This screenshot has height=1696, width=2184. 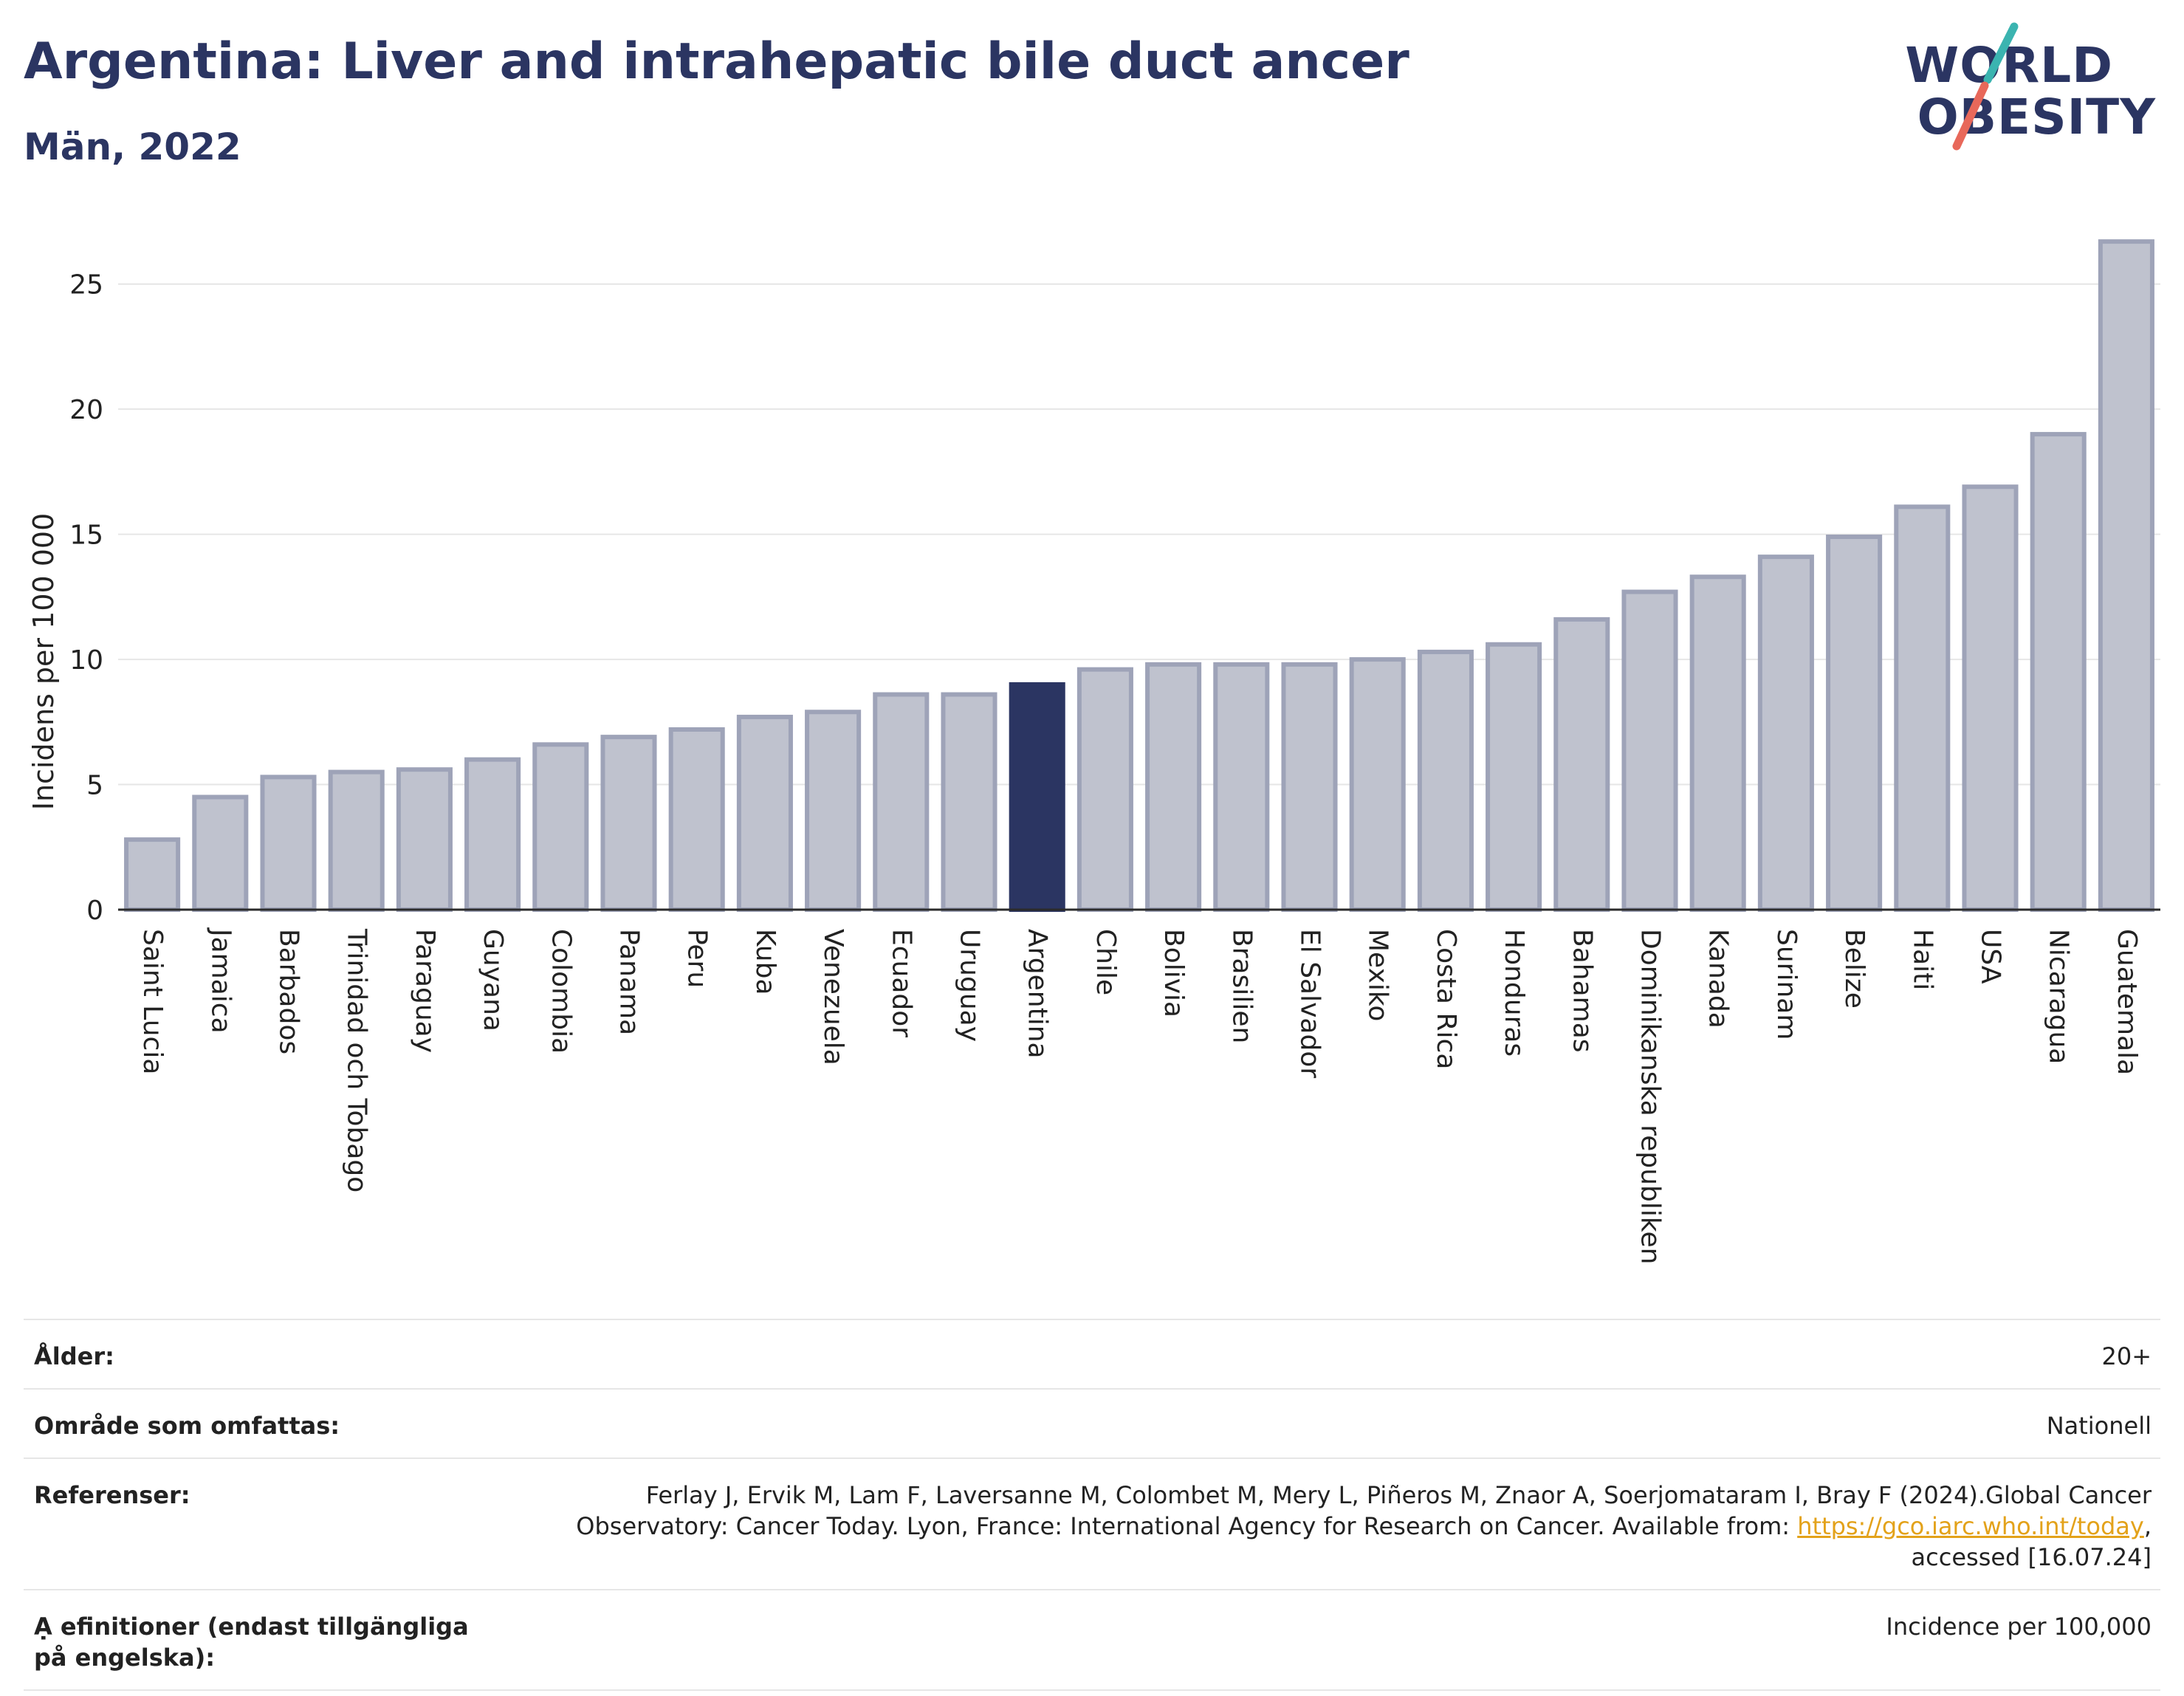 I want to click on reference-accessed: , accessed [16.07.24], so click(x=2032, y=1541).